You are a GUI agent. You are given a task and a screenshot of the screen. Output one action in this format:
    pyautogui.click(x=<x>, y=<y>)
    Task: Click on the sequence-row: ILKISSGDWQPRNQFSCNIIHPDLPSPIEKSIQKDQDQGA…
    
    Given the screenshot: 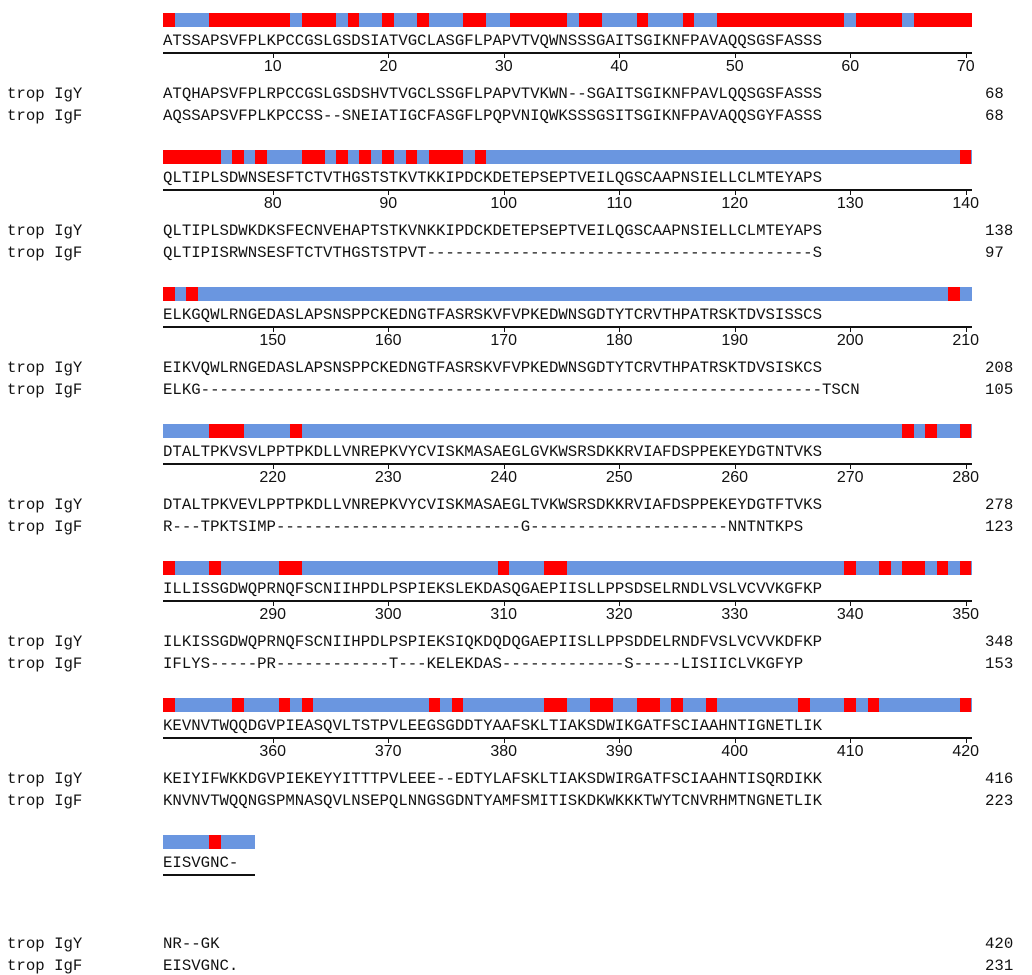 What is the action you would take?
    pyautogui.click(x=492, y=642)
    